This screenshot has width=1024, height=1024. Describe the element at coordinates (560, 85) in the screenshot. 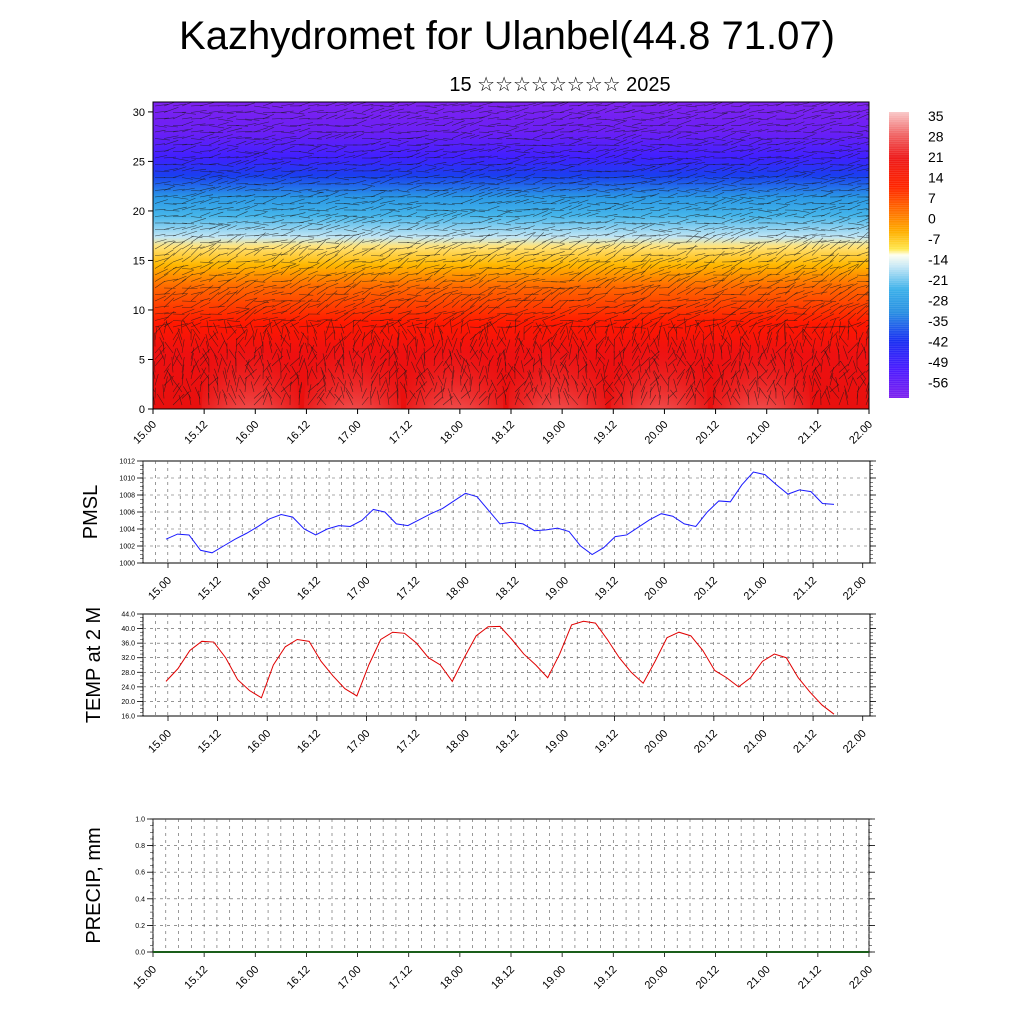

I see `chart-subtitle: 15 ☆☆☆☆☆☆☆☆ 2025` at that location.